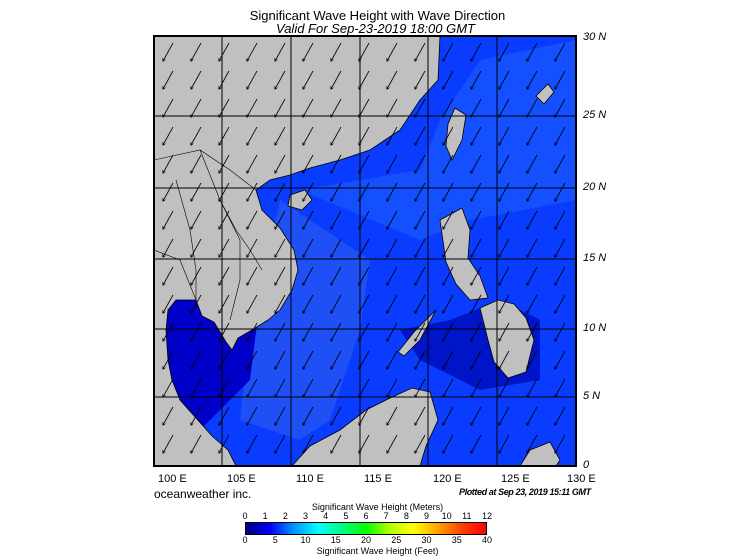 Image resolution: width=755 pixels, height=560 pixels. Describe the element at coordinates (525, 492) in the screenshot. I see `plotted-timestamp: Plotted at Sep 23, 2019 15:11 GMT` at that location.